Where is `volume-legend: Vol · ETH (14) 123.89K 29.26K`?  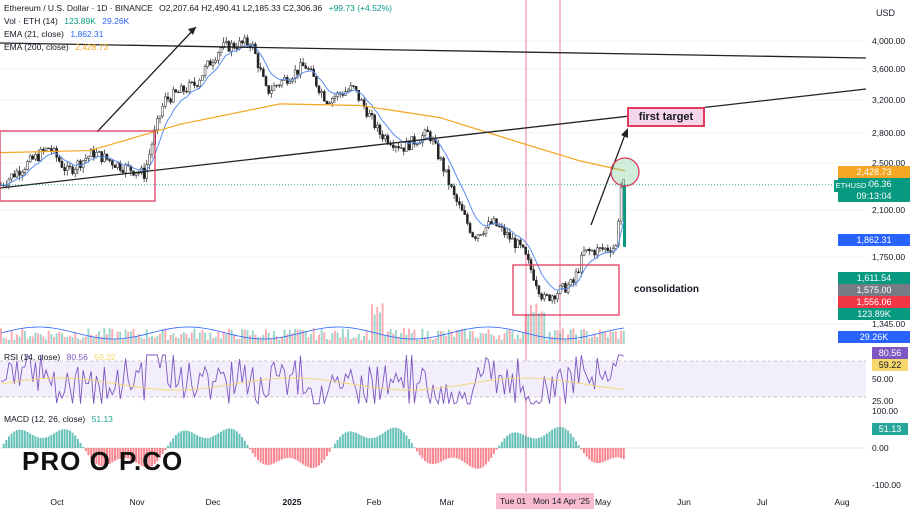 volume-legend: Vol · ETH (14) 123.89K 29.26K is located at coordinates (66, 21).